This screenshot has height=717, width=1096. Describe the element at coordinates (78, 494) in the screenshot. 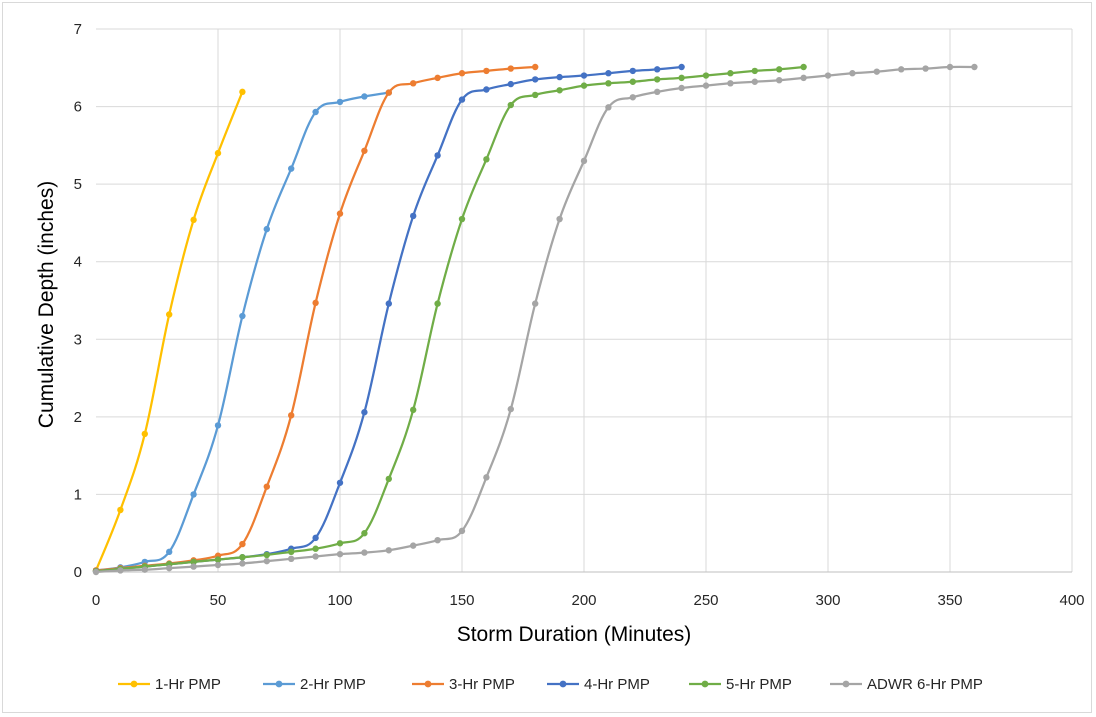

I see `y-tick-label: 1` at that location.